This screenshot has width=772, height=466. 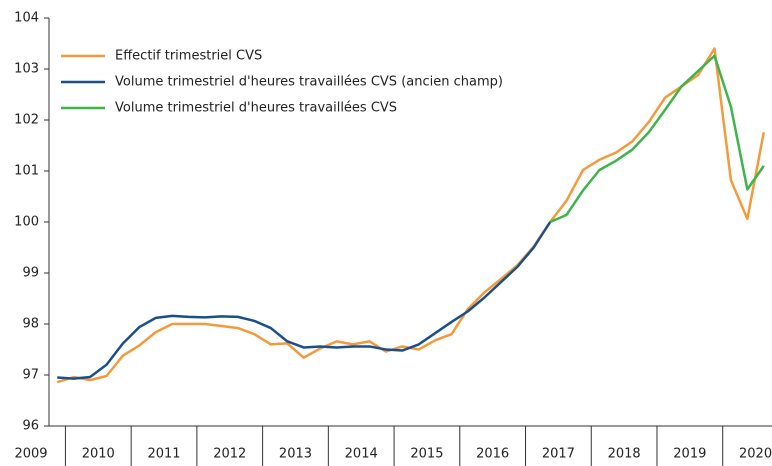 What do you see at coordinates (558, 454) in the screenshot?
I see `x-tick-label: 2017` at bounding box center [558, 454].